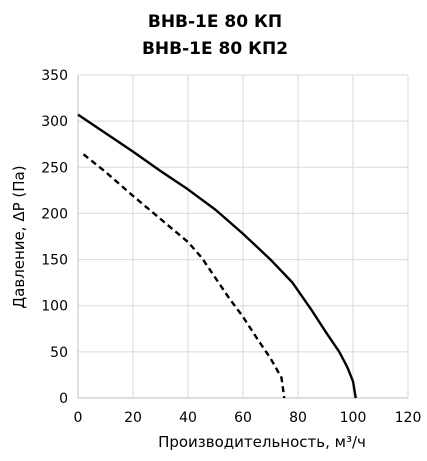  I want to click on chart-title-line-1: ВНВ-1Е 80 КП, so click(215, 22).